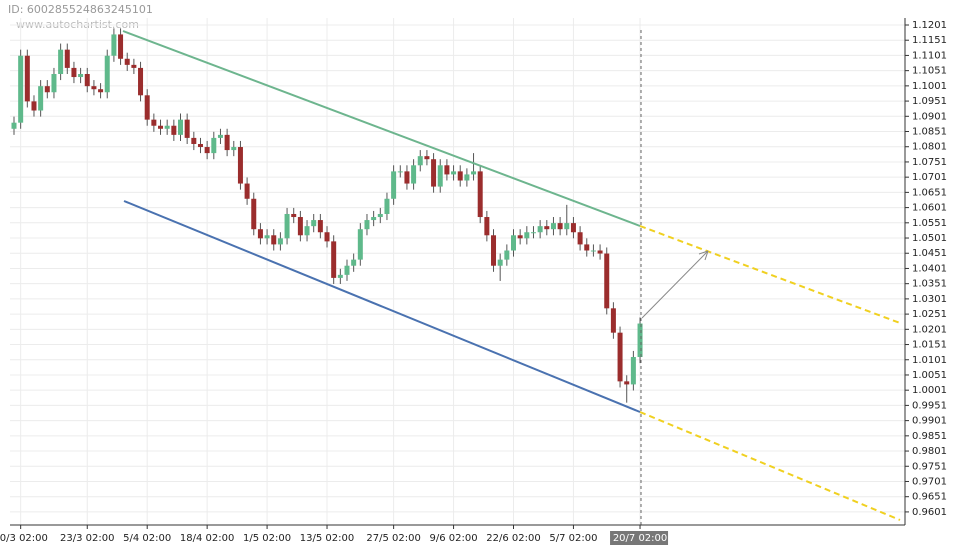  What do you see at coordinates (24, 538) in the screenshot?
I see `x-tick-label: 10/3 02:00` at bounding box center [24, 538].